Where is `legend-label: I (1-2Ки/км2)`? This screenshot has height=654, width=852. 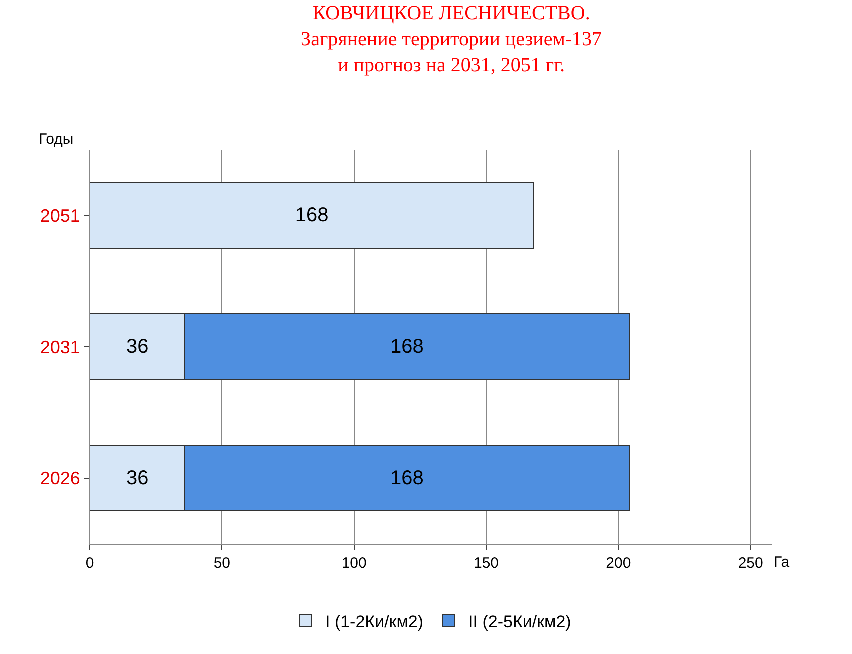
legend-label: I (1-2Ки/км2) is located at coordinates (375, 622).